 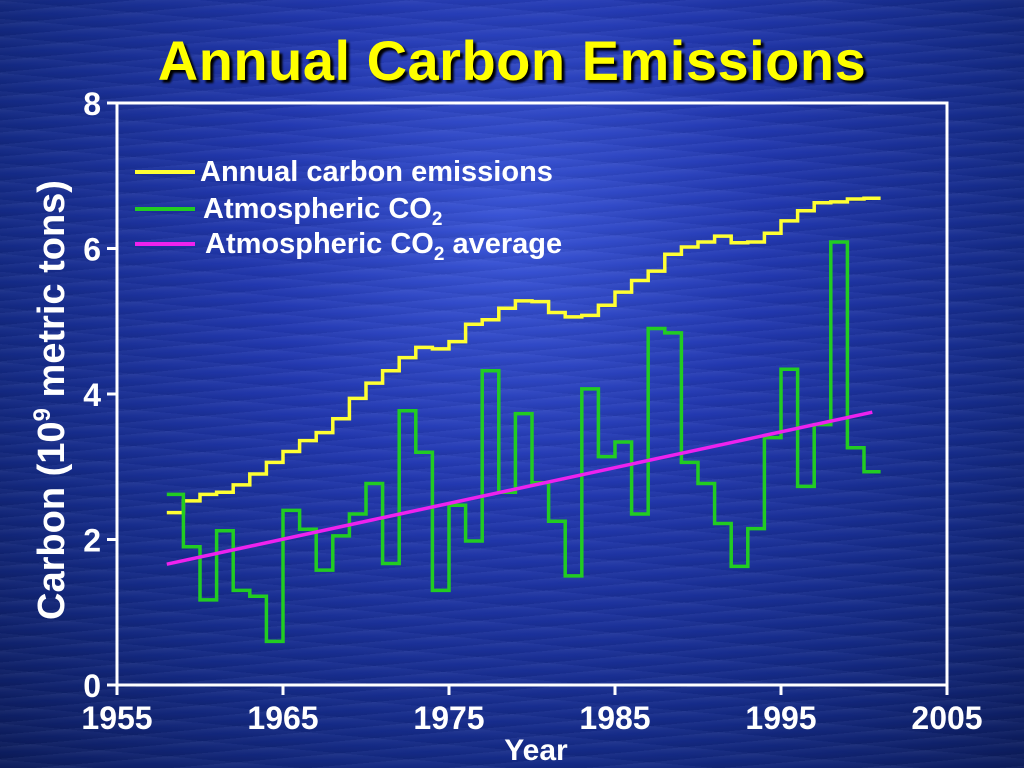 What do you see at coordinates (92, 250) in the screenshot?
I see `y-tick-label: 6` at bounding box center [92, 250].